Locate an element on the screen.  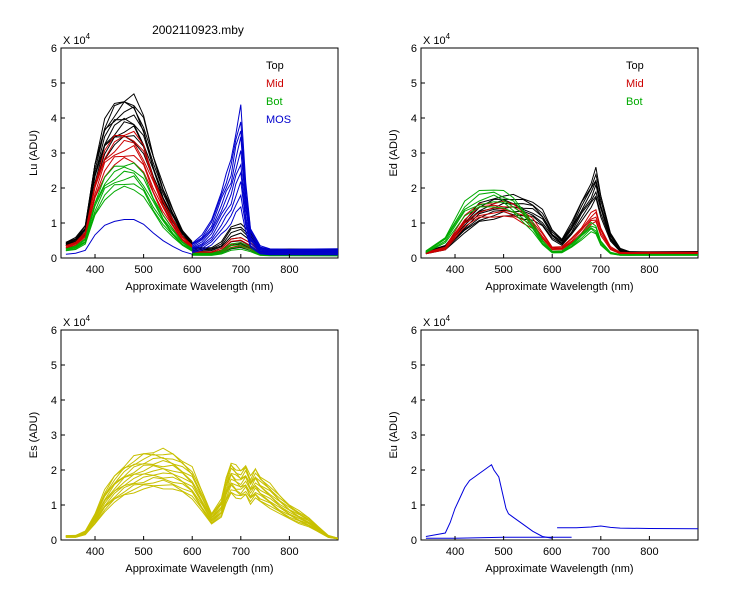
series-line-mos-red-band--3 is located at coordinates (265, 212).